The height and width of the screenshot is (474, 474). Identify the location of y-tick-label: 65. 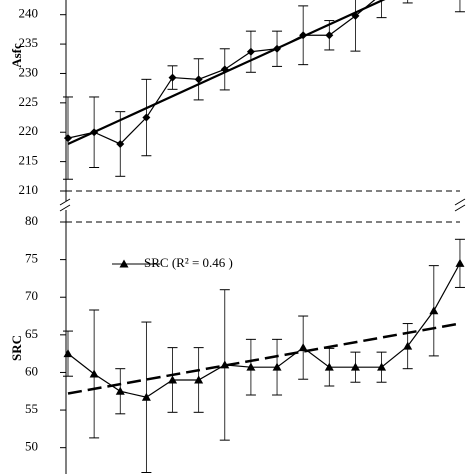
(31, 333).